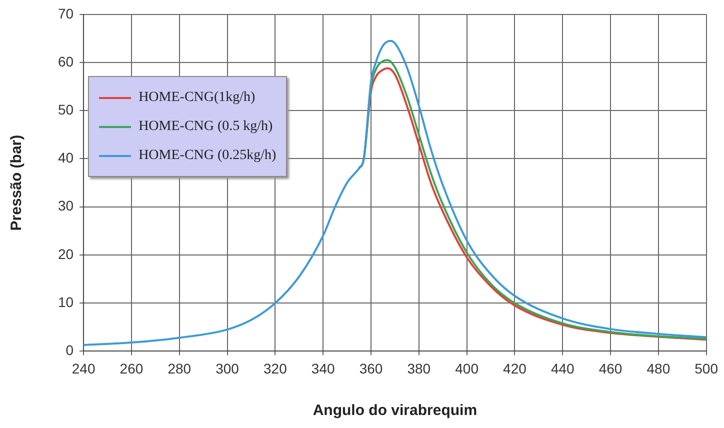 The width and height of the screenshot is (724, 428). What do you see at coordinates (66, 109) in the screenshot?
I see `y-tick-label: 50` at bounding box center [66, 109].